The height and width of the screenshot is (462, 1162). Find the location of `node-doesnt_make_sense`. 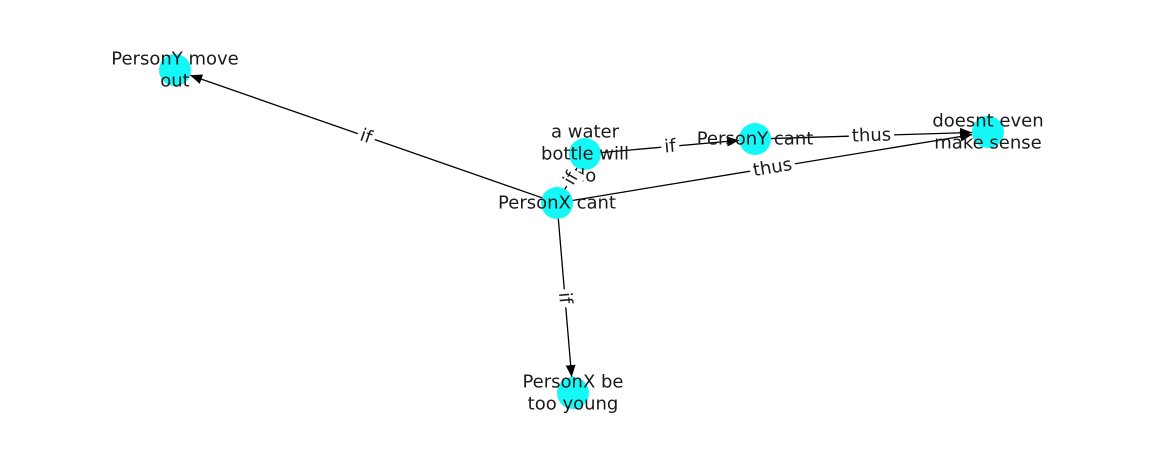

node-doesnt_make_sense is located at coordinates (988, 132).